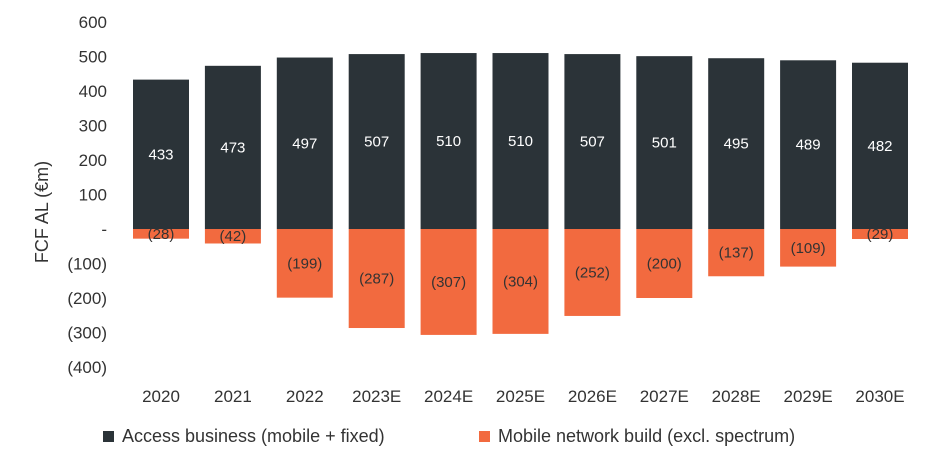 The width and height of the screenshot is (940, 470). What do you see at coordinates (233, 396) in the screenshot?
I see `x-tick-label: 2021` at bounding box center [233, 396].